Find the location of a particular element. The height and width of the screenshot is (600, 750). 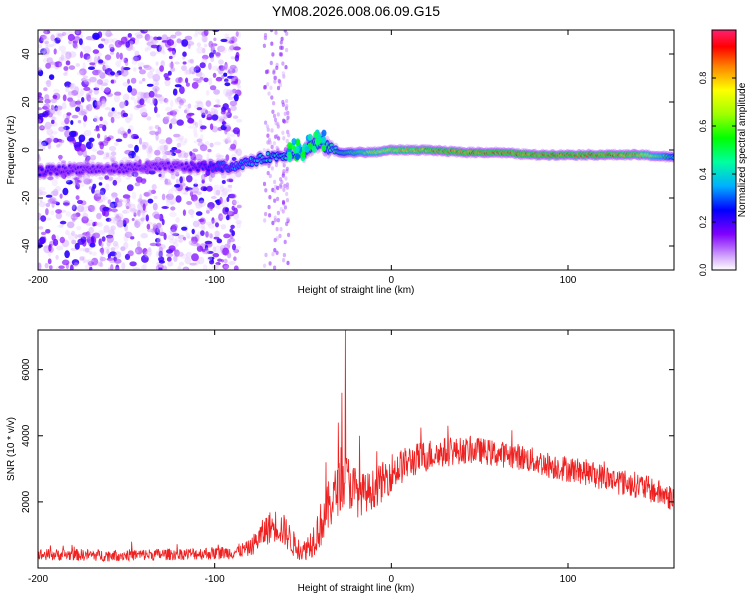

signal-ridge is located at coordinates (356, 155).